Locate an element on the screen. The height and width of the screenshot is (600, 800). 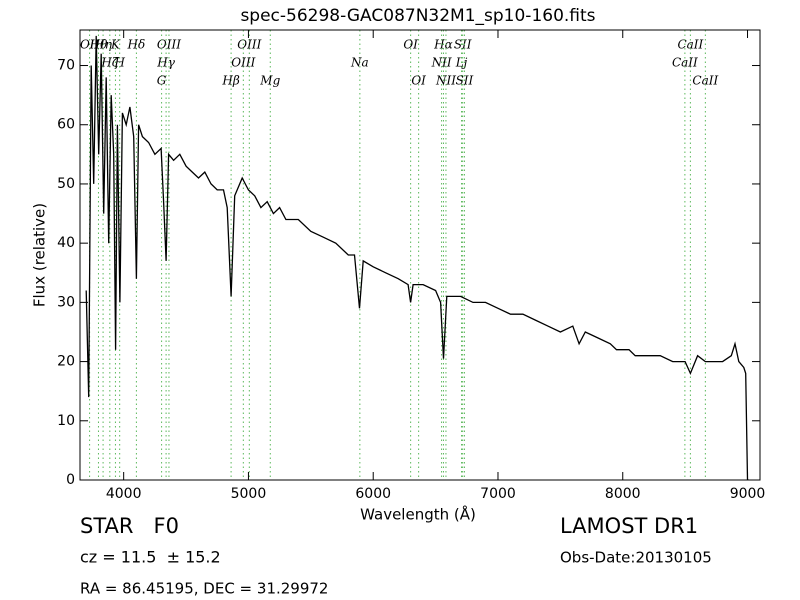
spectral-line-label: Hζ is located at coordinates (109, 63).